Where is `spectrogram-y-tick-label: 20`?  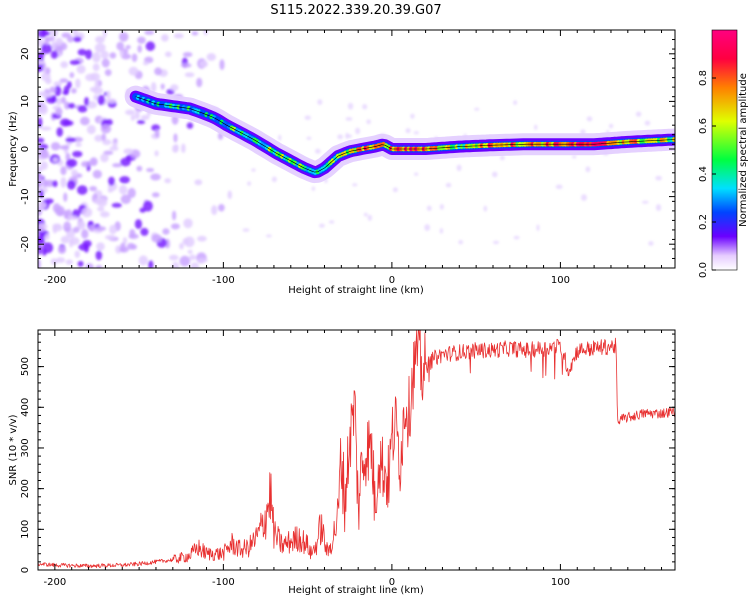
spectrogram-y-tick-label: 20 is located at coordinates (25, 53).